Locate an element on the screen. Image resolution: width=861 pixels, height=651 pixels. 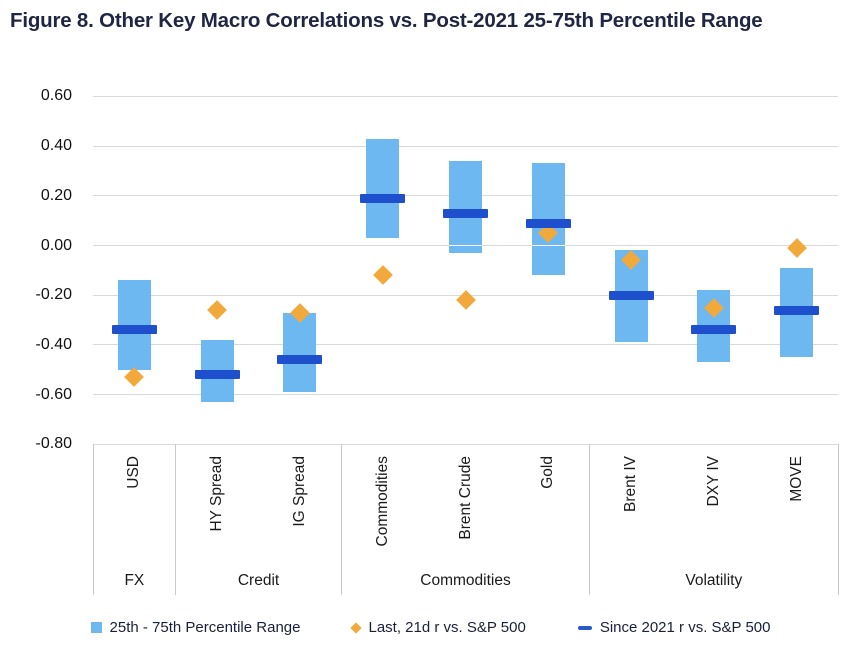
range-square-icon is located at coordinates (96, 627).